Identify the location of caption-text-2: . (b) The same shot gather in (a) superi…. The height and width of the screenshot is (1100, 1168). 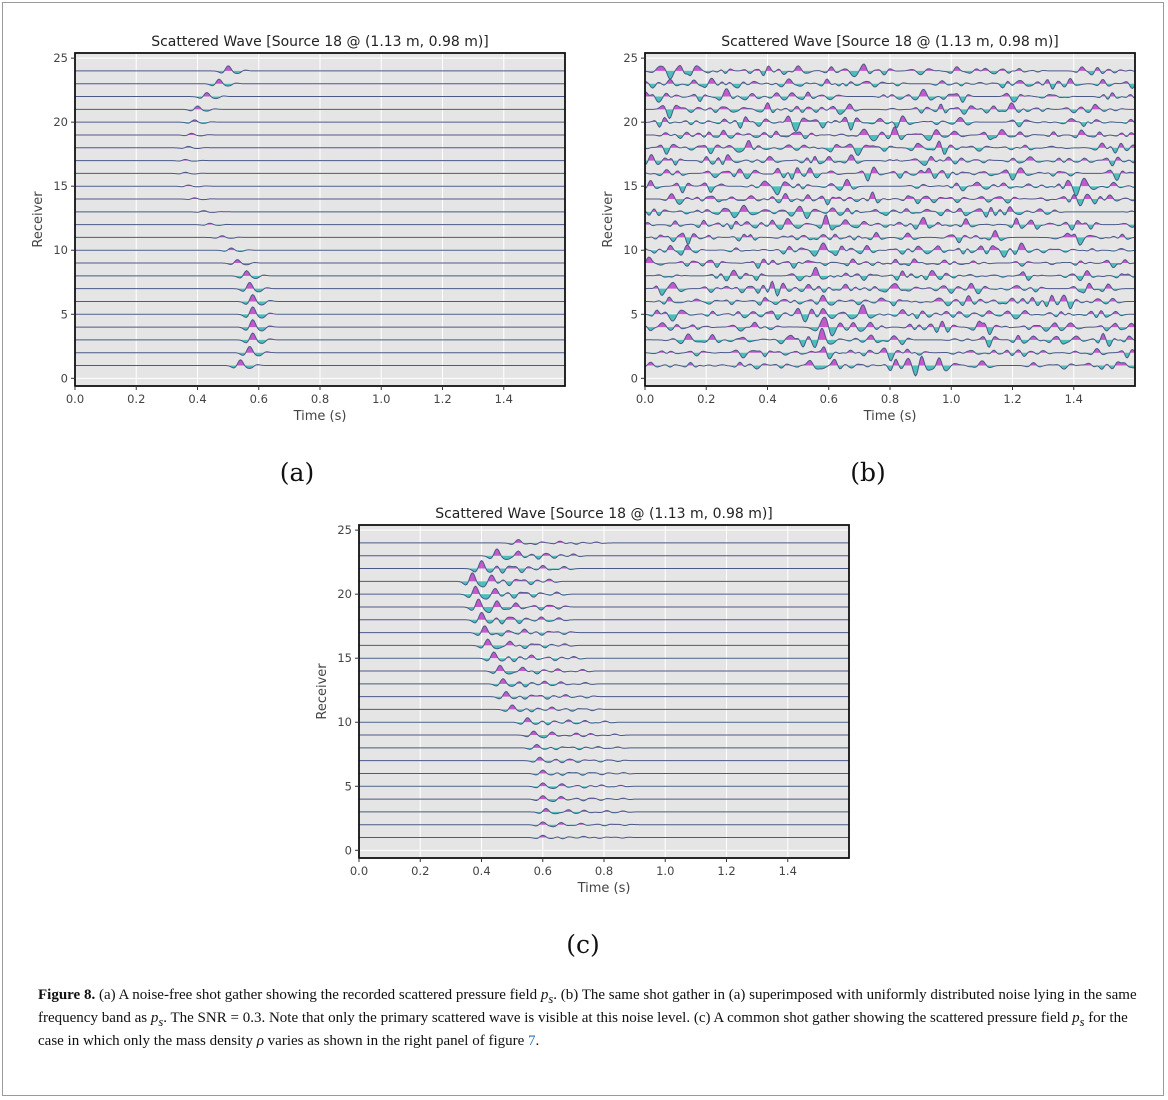
(587, 1006).